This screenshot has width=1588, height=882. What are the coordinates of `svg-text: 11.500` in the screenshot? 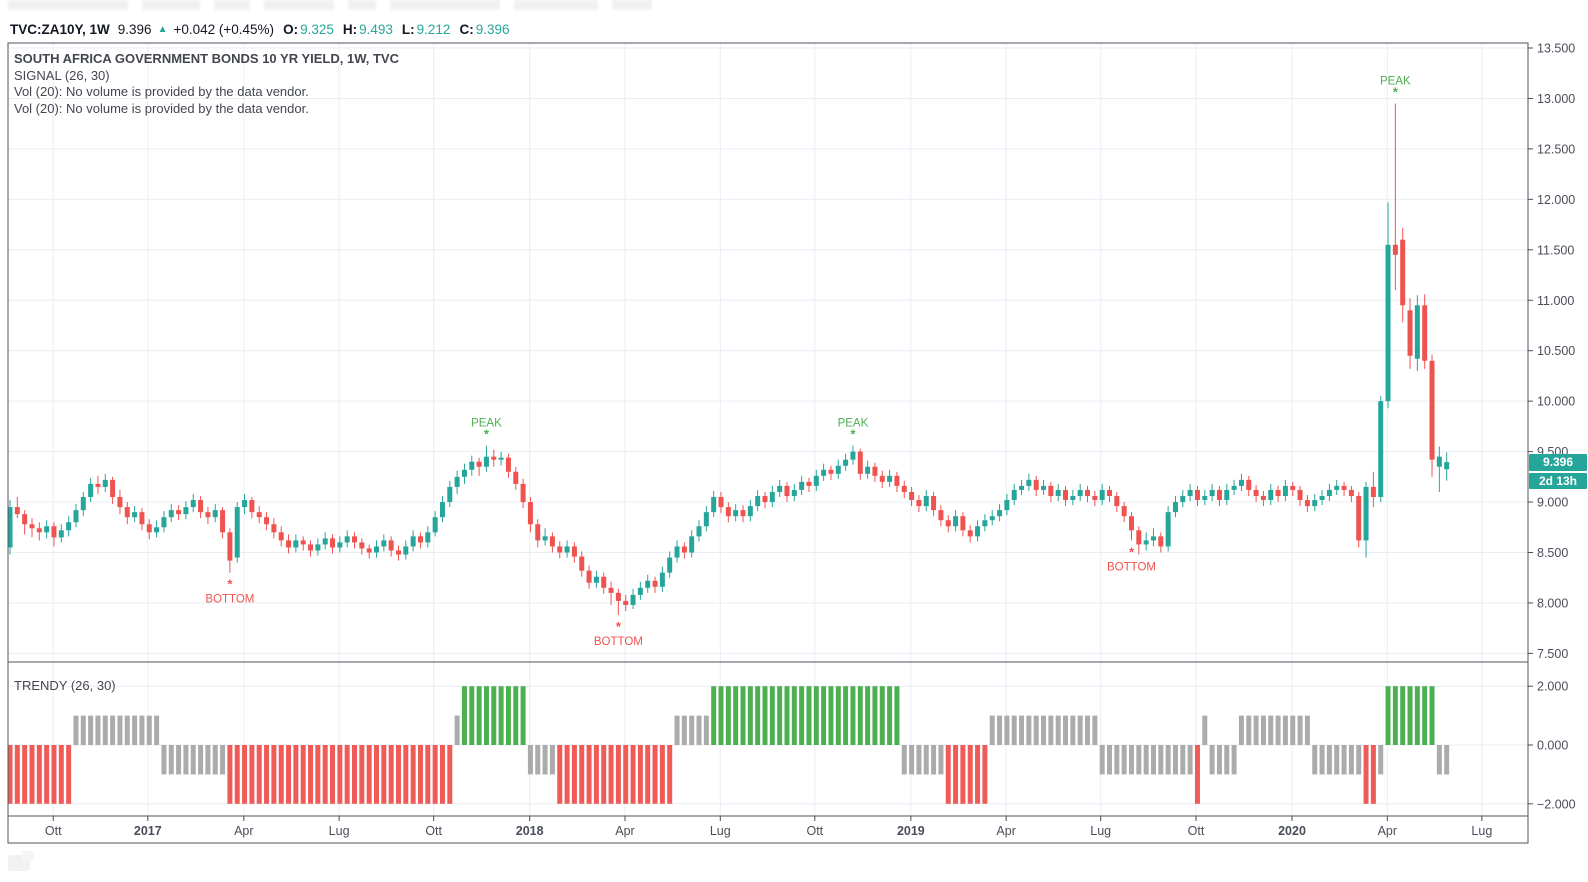 It's located at (1555, 250).